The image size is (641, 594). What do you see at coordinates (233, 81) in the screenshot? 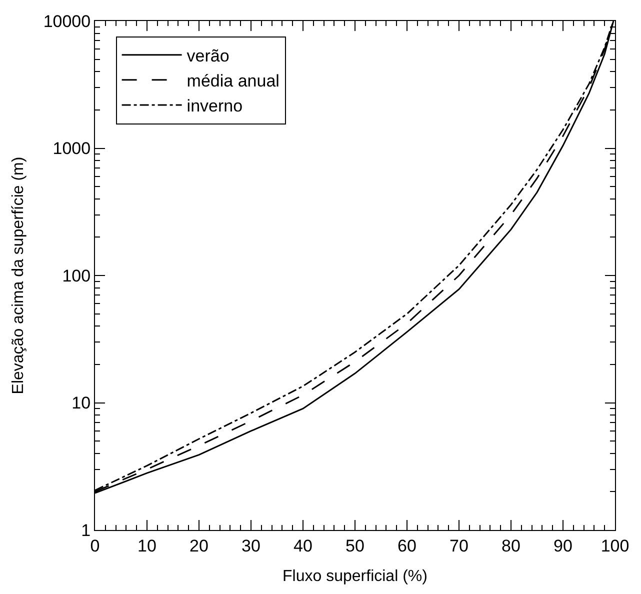
I see `legend-label: média anual` at bounding box center [233, 81].